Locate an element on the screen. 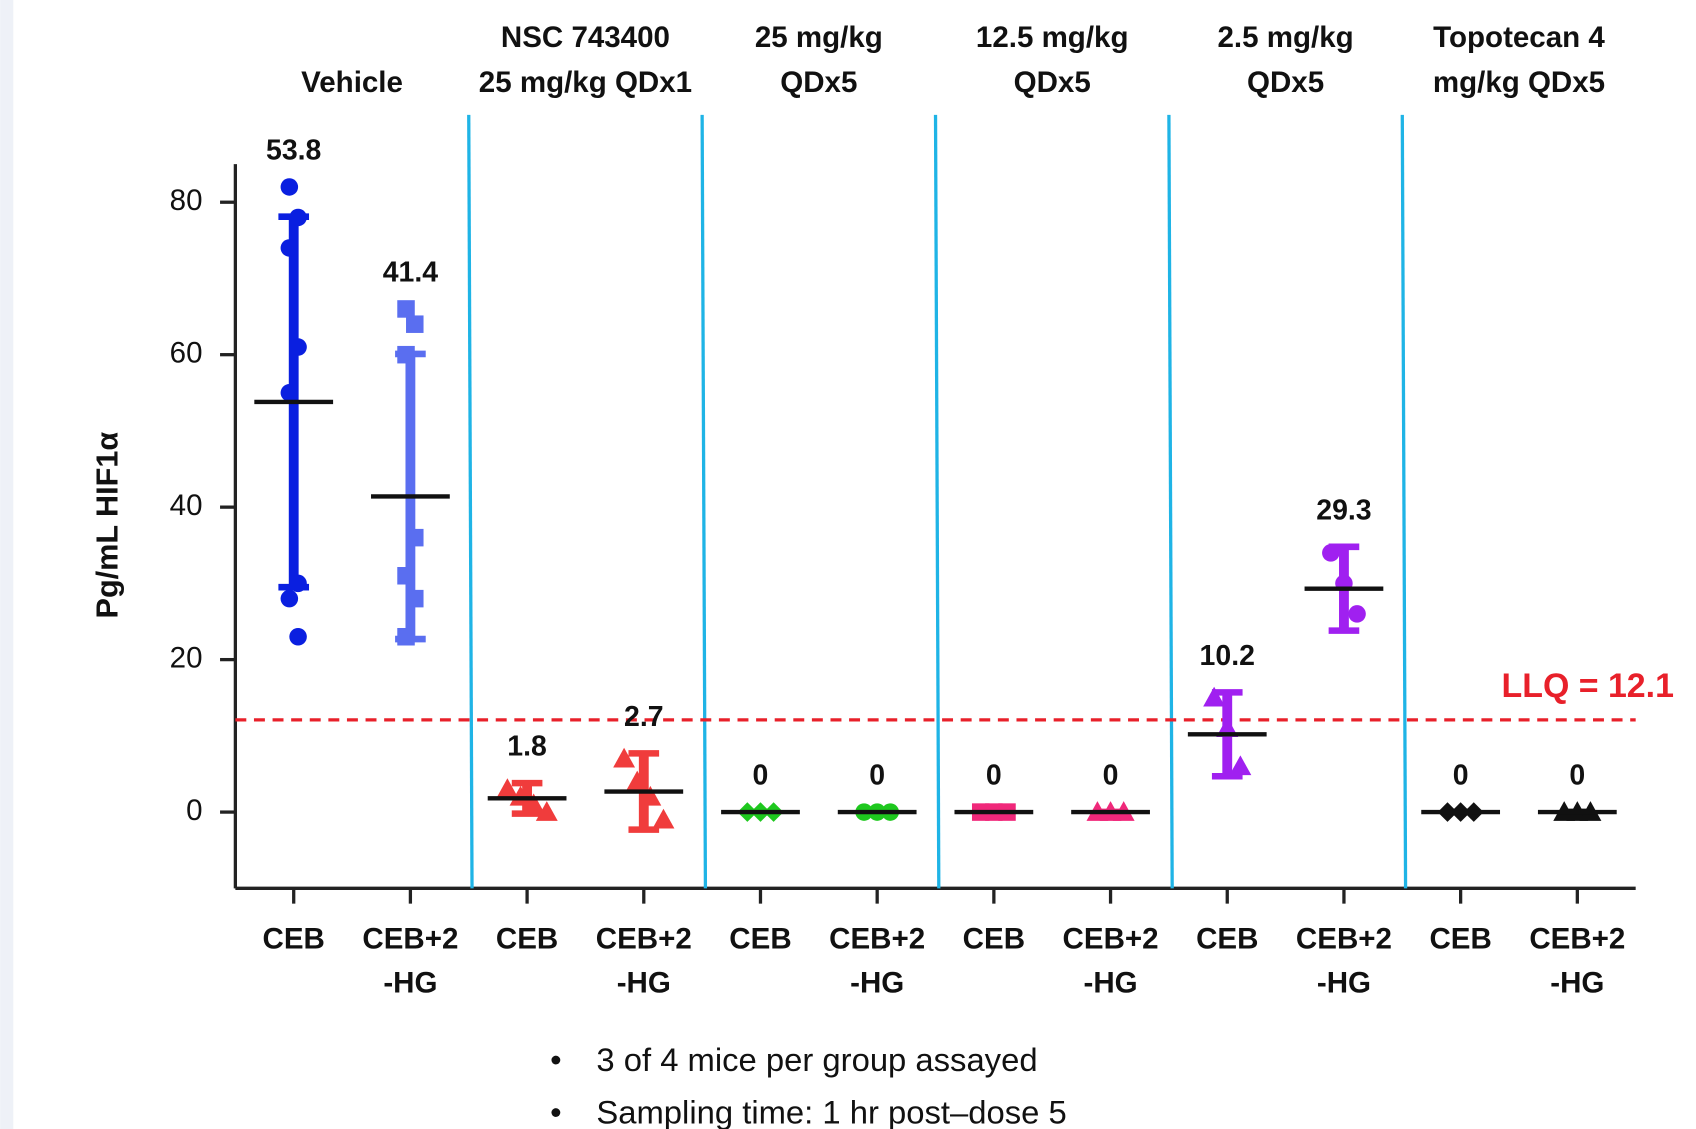 The width and height of the screenshot is (1696, 1129). note: 3 of 4 mice per group assayed is located at coordinates (816, 1059).